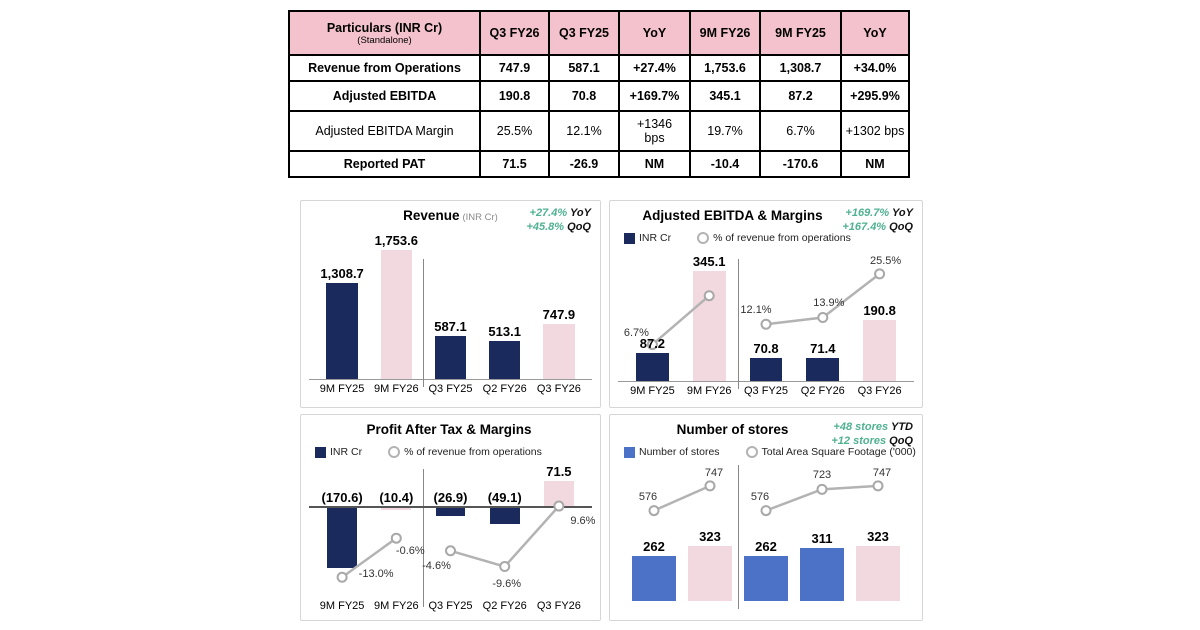 This screenshot has height=630, width=1200. Describe the element at coordinates (654, 96) in the screenshot. I see `table-cell: +169.7%` at that location.